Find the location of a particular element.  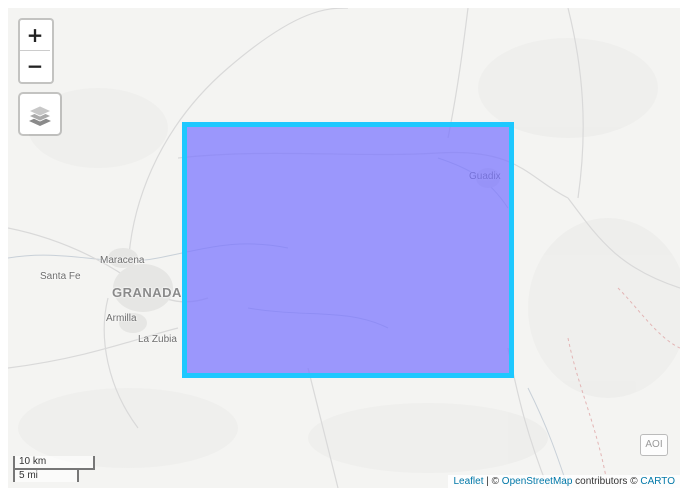

place-label-maracena: Maracena is located at coordinates (122, 260).